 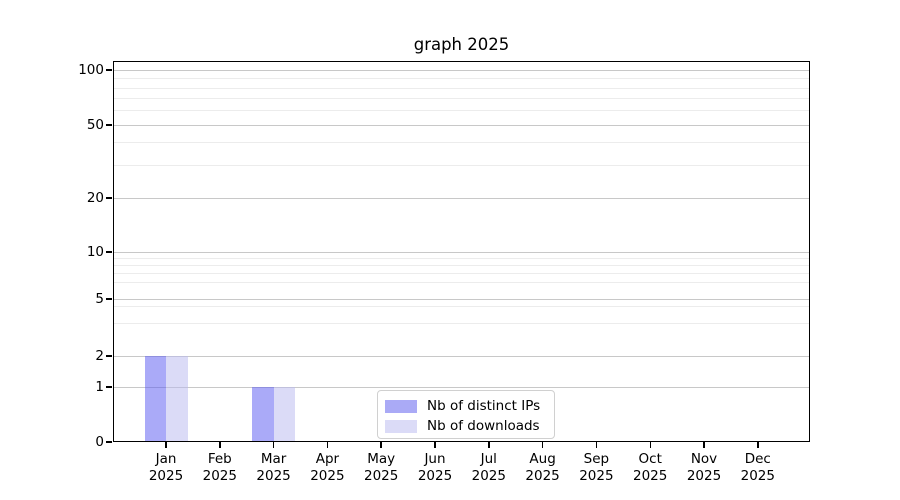 What do you see at coordinates (461, 44) in the screenshot?
I see `chart-title: graph 2025` at bounding box center [461, 44].